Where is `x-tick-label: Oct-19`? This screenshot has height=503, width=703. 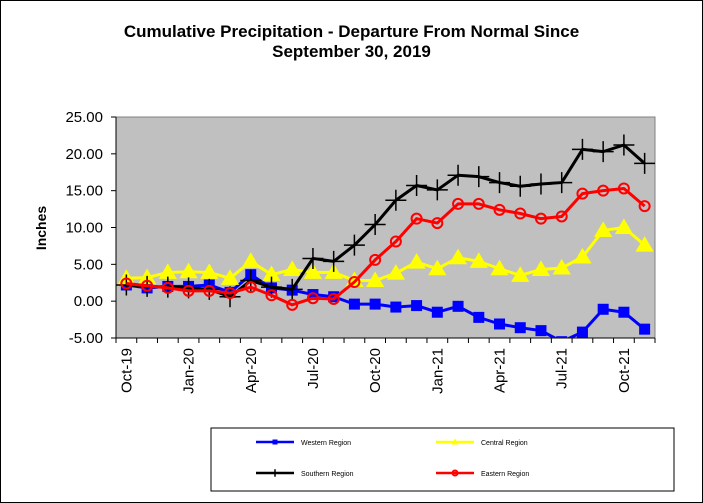 x-tick-label: Oct-19 is located at coordinates (126, 370).